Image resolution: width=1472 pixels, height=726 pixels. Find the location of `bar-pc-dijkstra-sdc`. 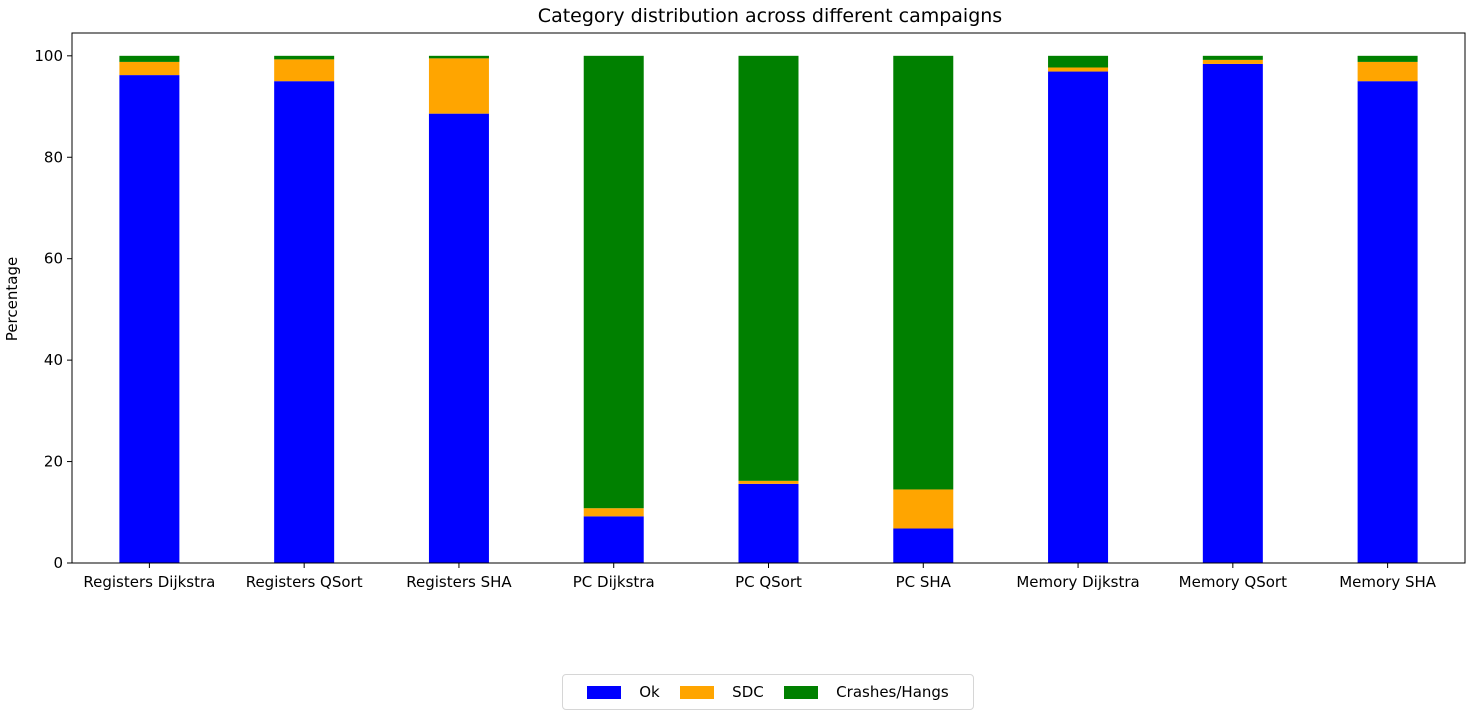

bar-pc-dijkstra-sdc is located at coordinates (613, 512).